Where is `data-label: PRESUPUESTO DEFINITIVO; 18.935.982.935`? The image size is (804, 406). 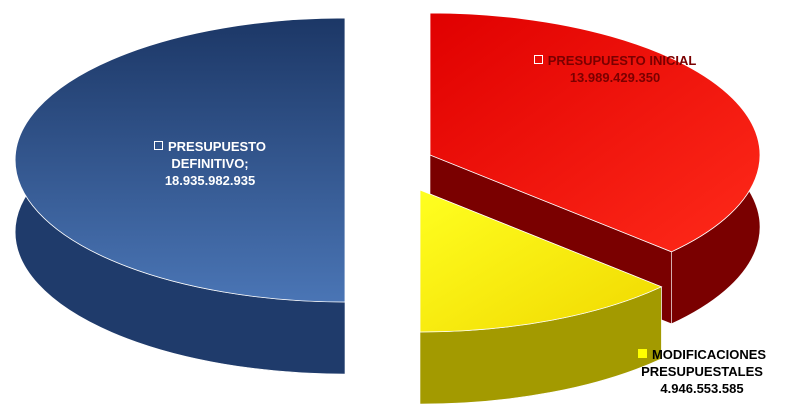 data-label: PRESUPUESTO DEFINITIVO; 18.935.982.935 is located at coordinates (210, 163).